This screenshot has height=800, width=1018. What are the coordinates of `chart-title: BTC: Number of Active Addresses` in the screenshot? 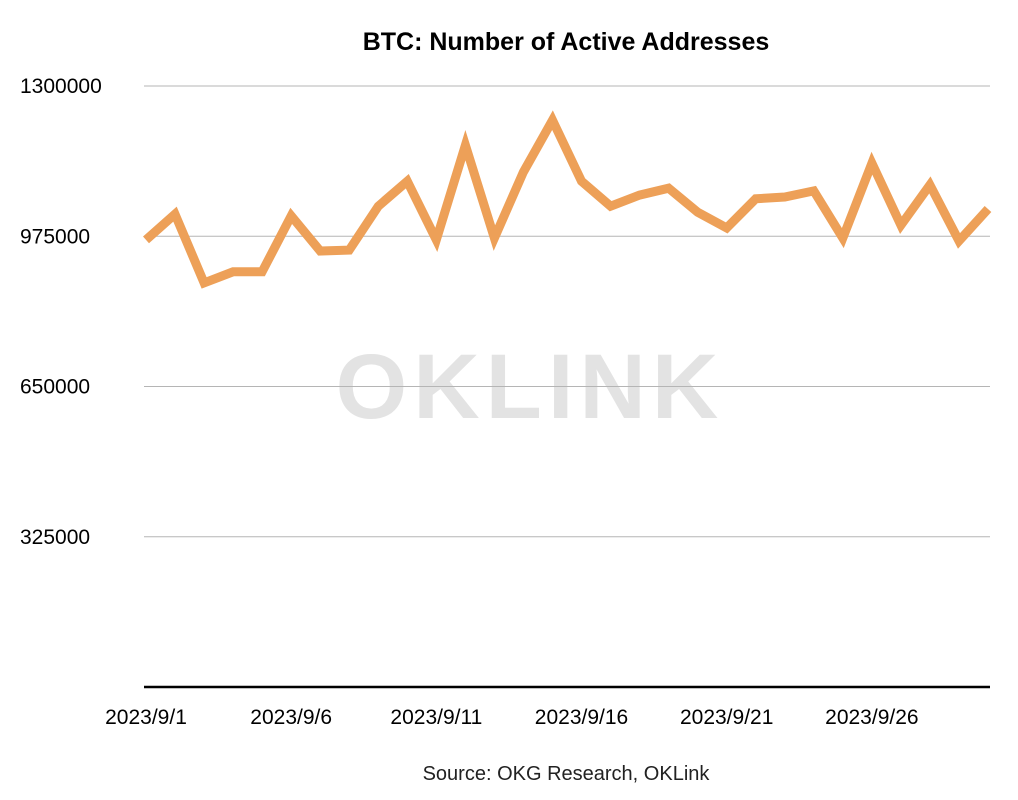 It's located at (566, 42).